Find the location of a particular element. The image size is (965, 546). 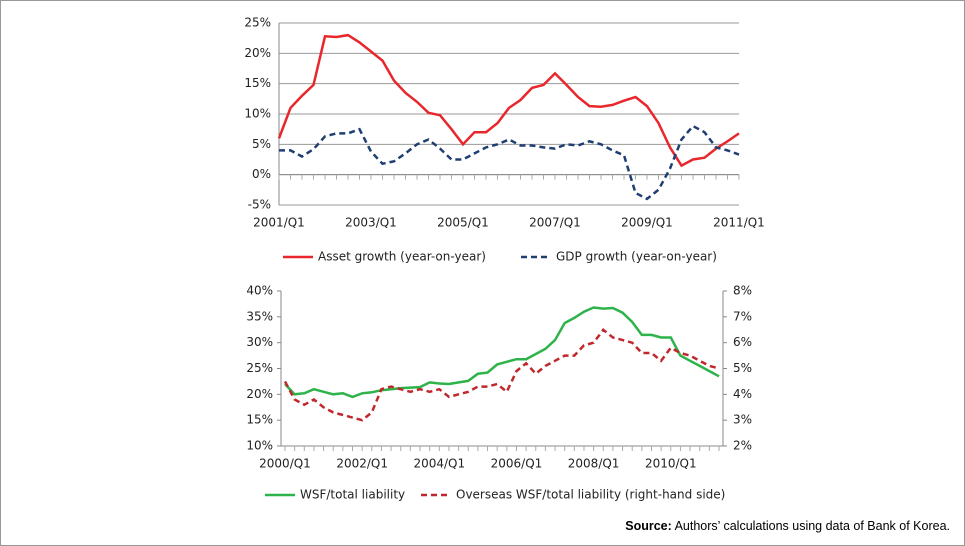

y-tick-label: 0% is located at coordinates (261, 174).